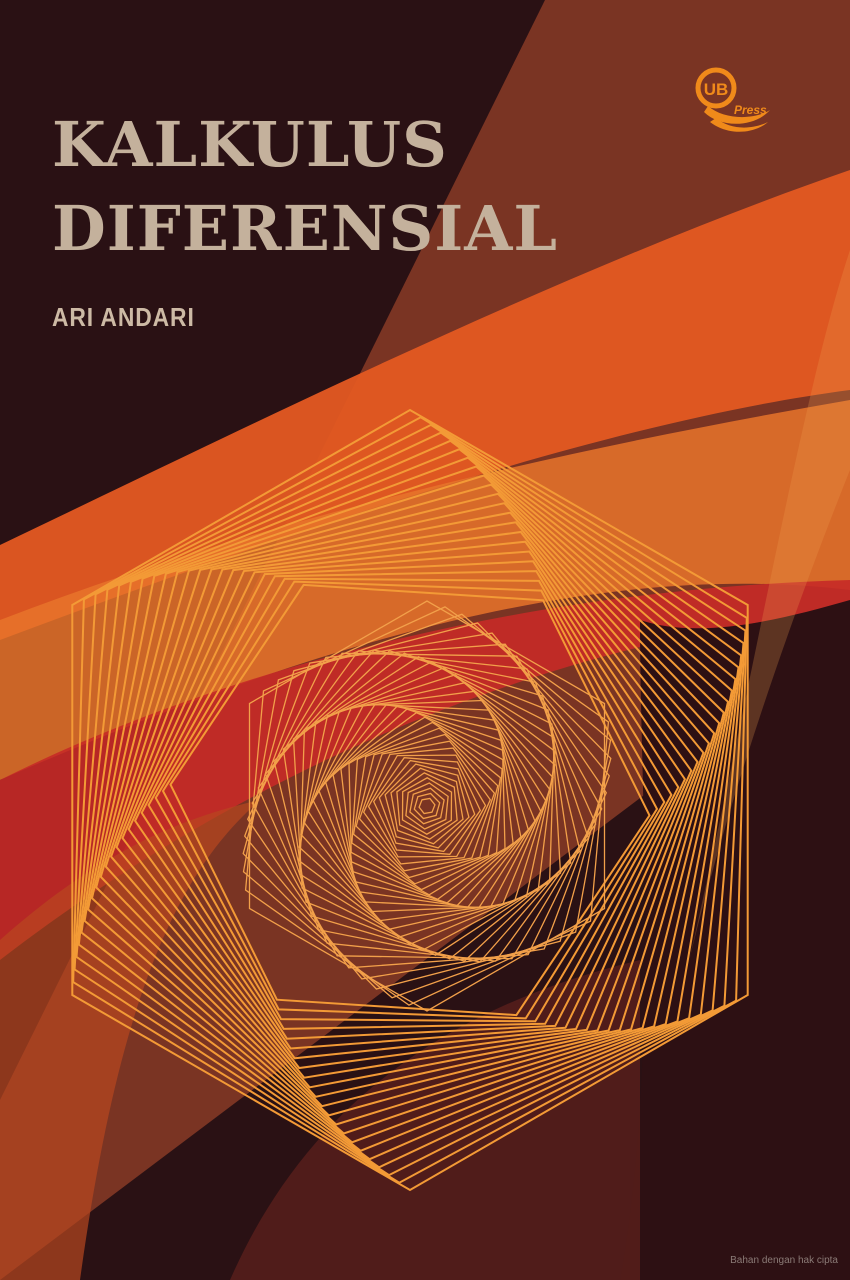  I want to click on book-title-line-1: KALKULUS, so click(250, 144).